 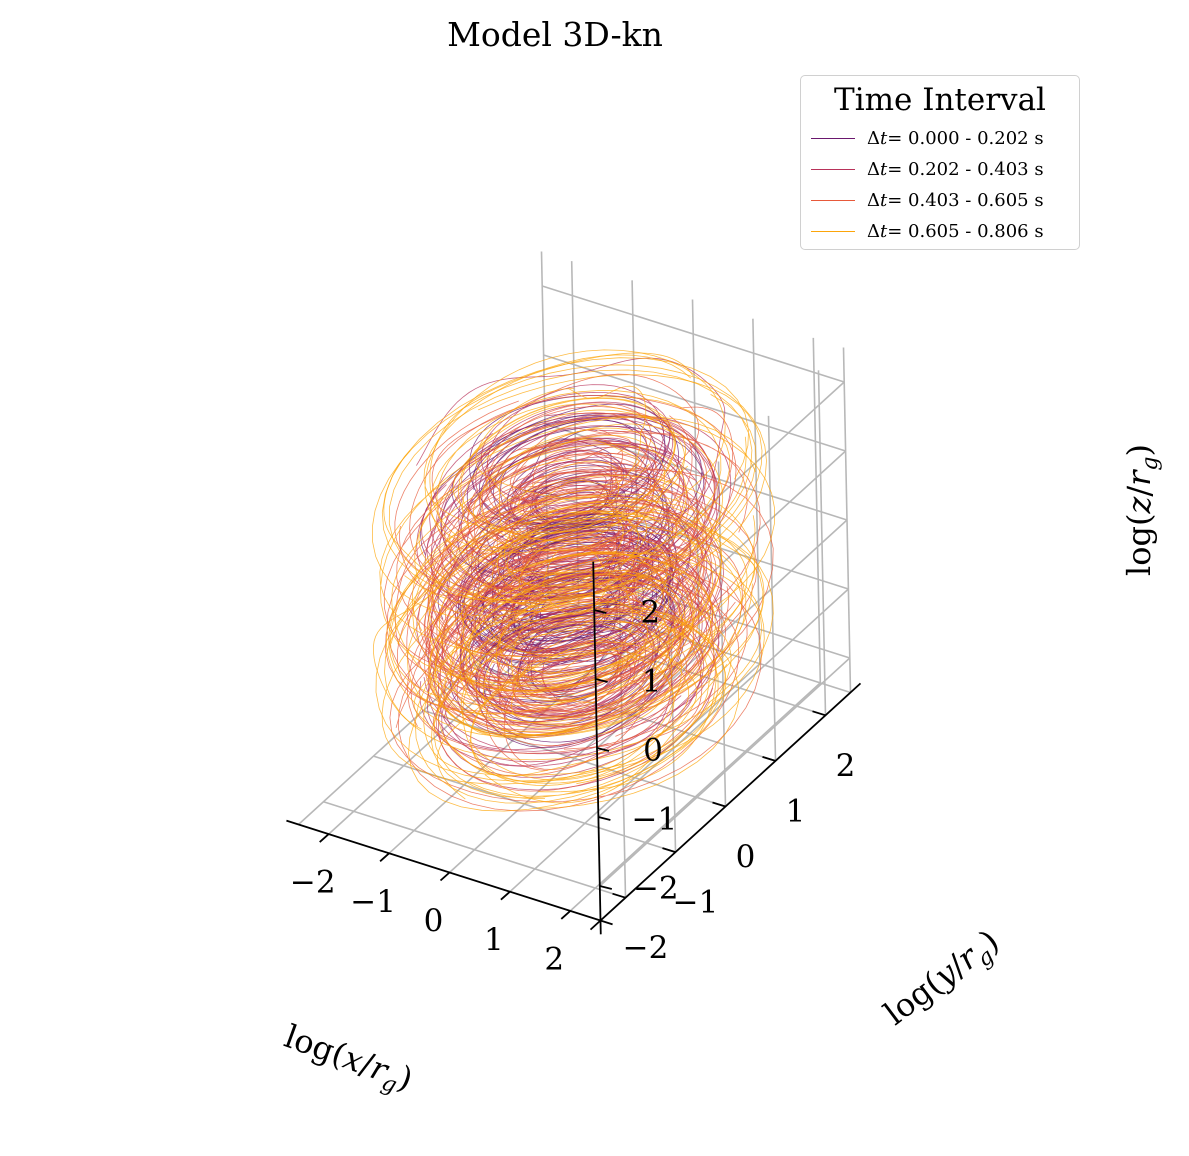 I want to click on legend-label-2: Δt= 0.202 - 0.403 s, so click(x=955, y=169).